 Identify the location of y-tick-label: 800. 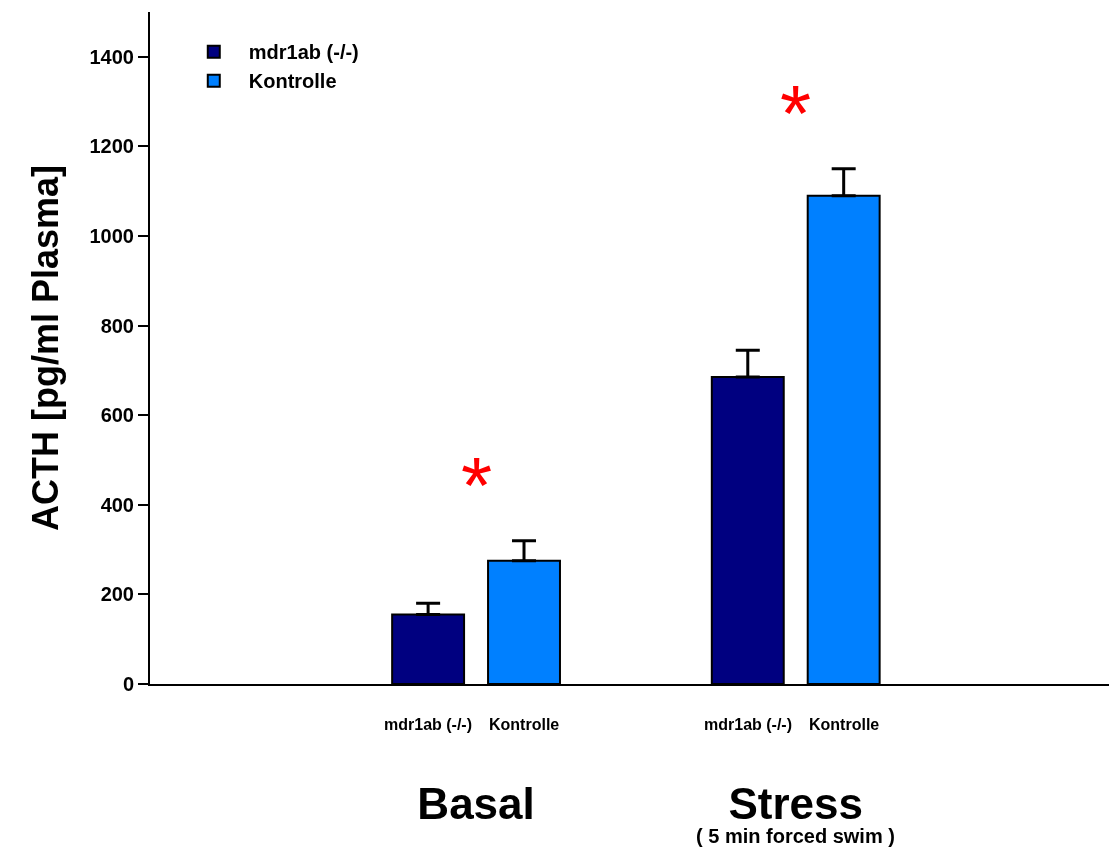
(117, 325).